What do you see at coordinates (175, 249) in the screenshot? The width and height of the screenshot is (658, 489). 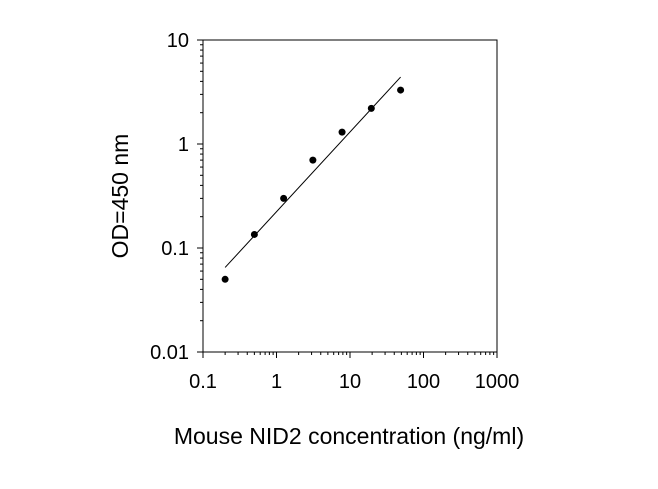 I see `y-tick-label: 0.1` at bounding box center [175, 249].